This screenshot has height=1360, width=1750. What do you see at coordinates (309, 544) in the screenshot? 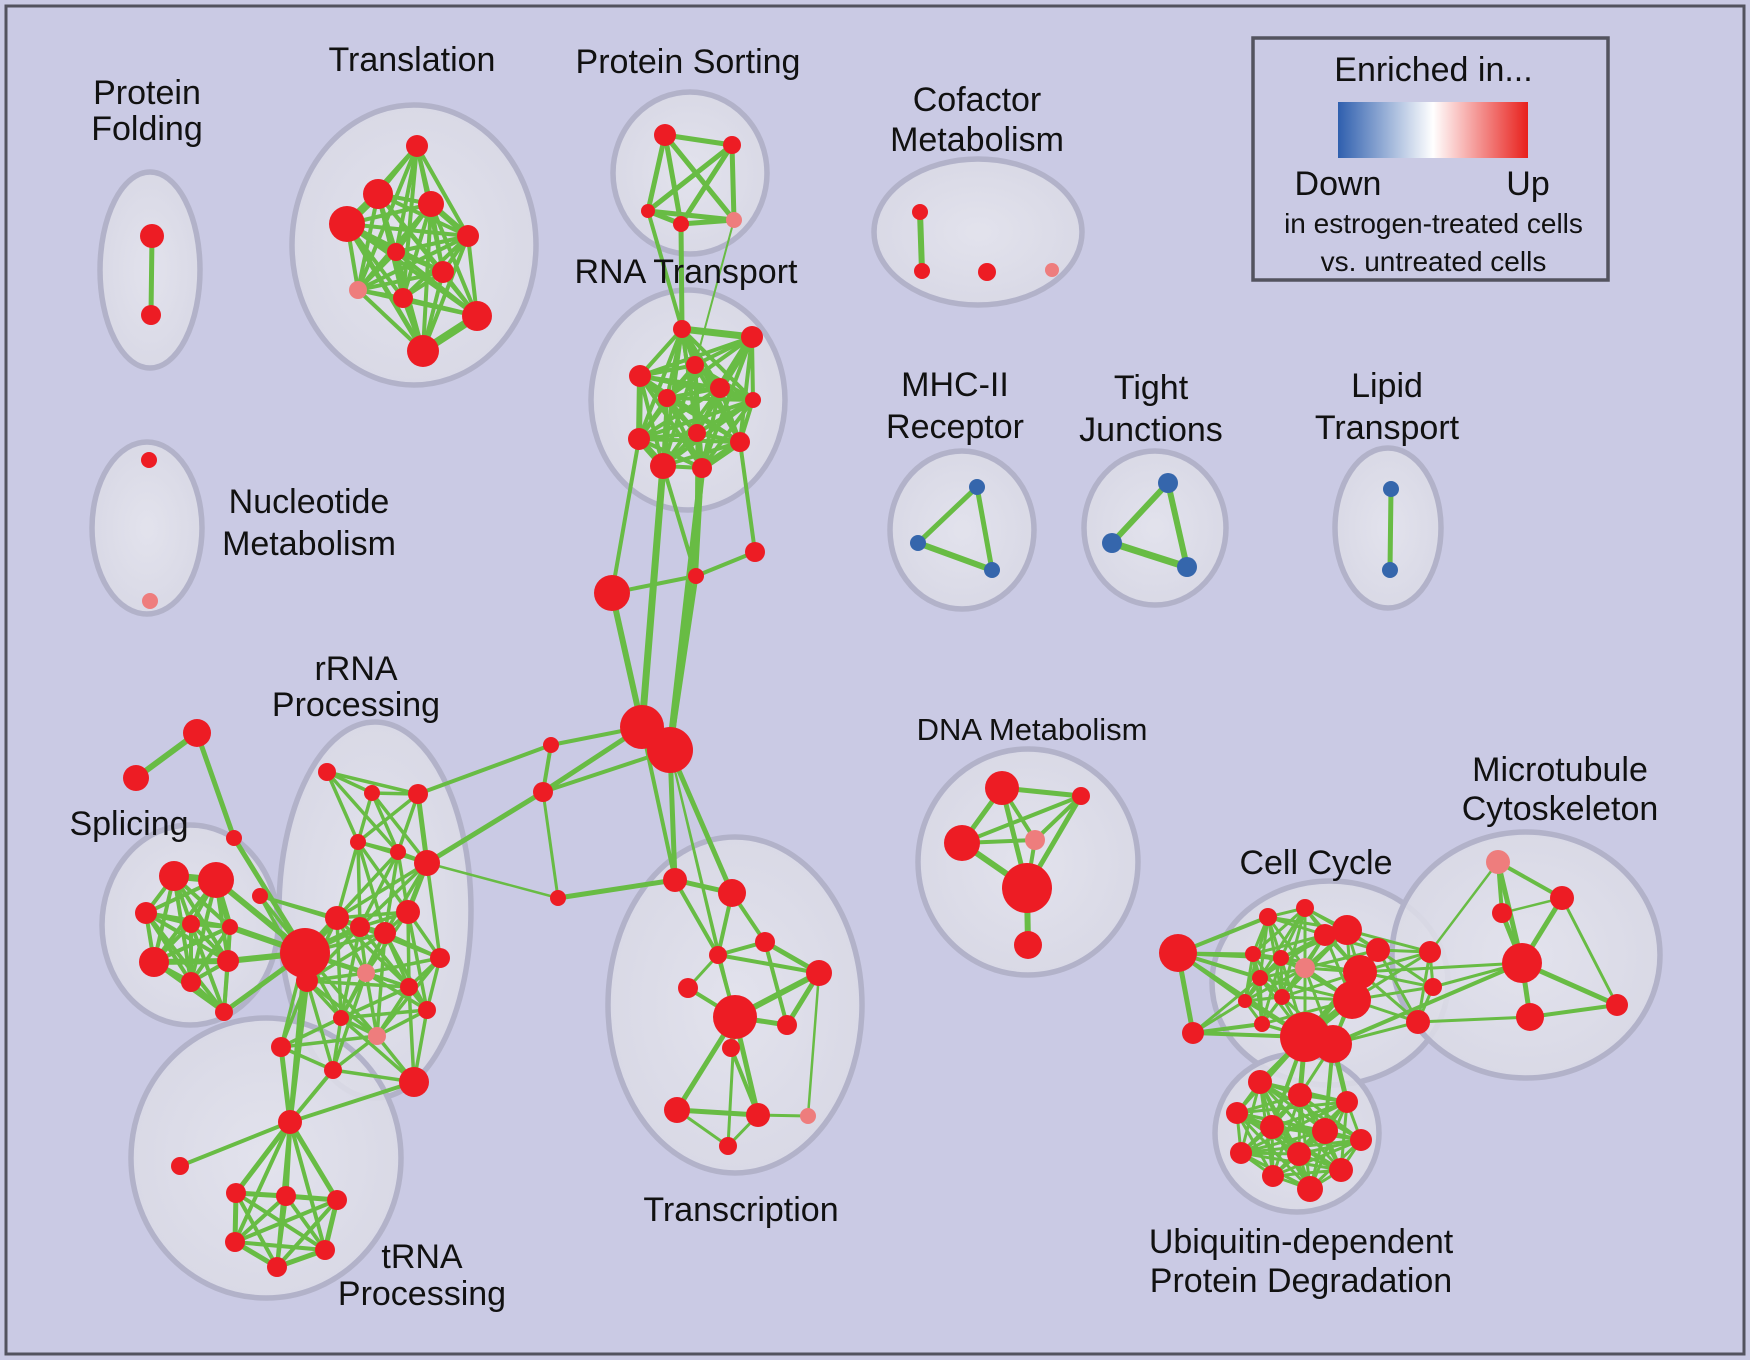
I see `cluster-label-nucleotide_metabolism: Metabolism` at bounding box center [309, 544].